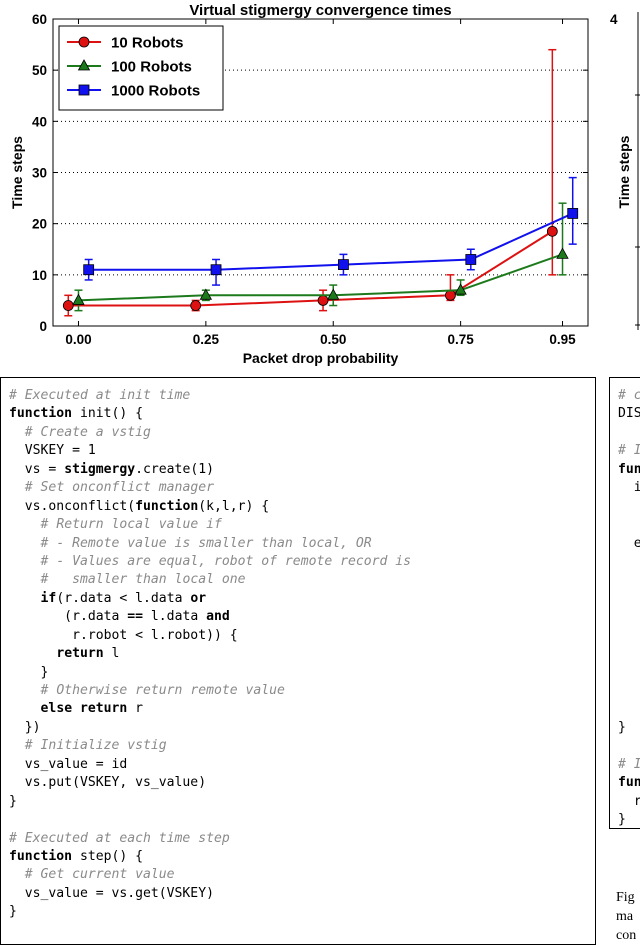  What do you see at coordinates (302, 728) in the screenshot?
I see `code-line: })` at bounding box center [302, 728].